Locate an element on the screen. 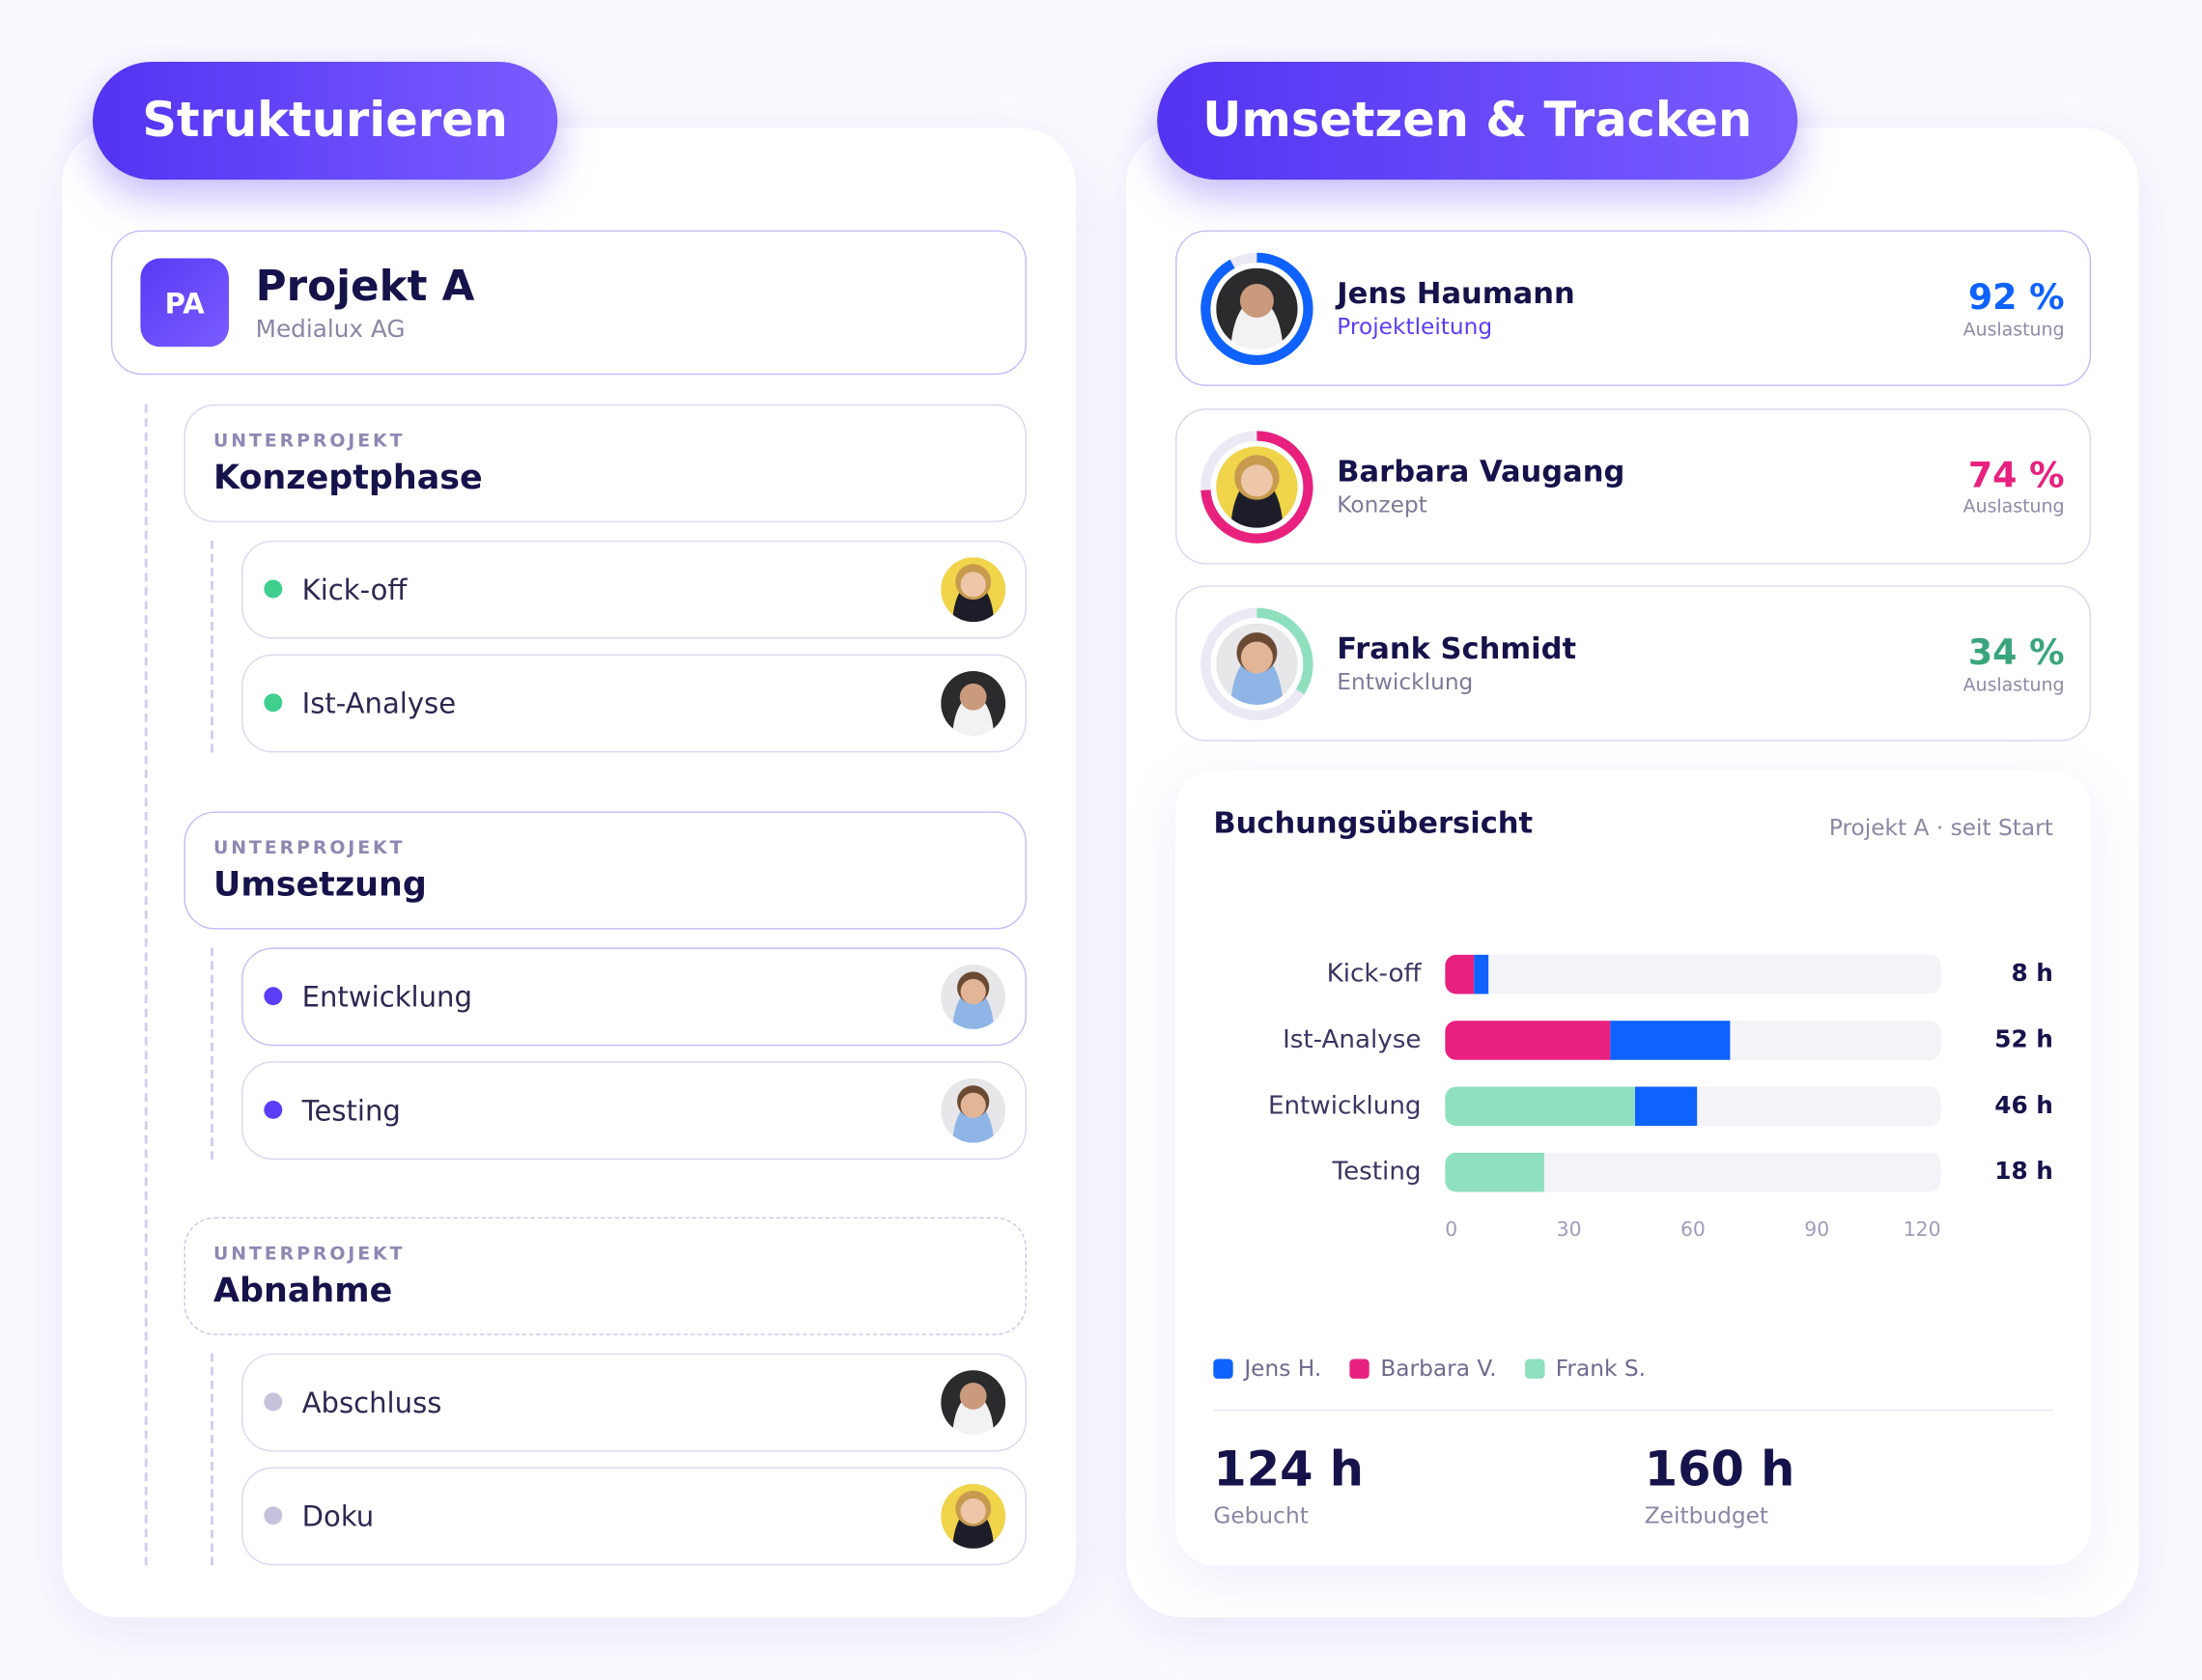 Image resolution: width=2202 pixels, height=1680 pixels. x-tick-label: 0 is located at coordinates (1451, 1230).